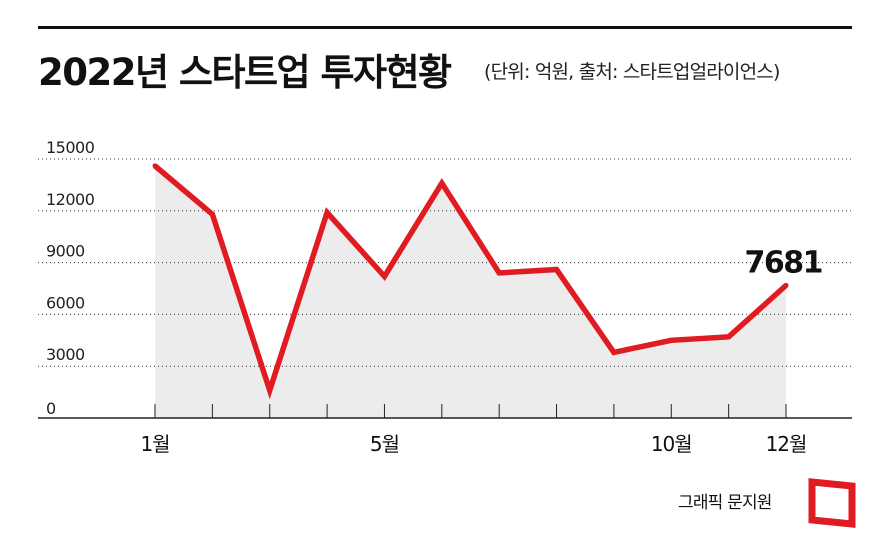  Describe the element at coordinates (725, 503) in the screenshot. I see `graphic-credit: 그래픽 문지원` at that location.